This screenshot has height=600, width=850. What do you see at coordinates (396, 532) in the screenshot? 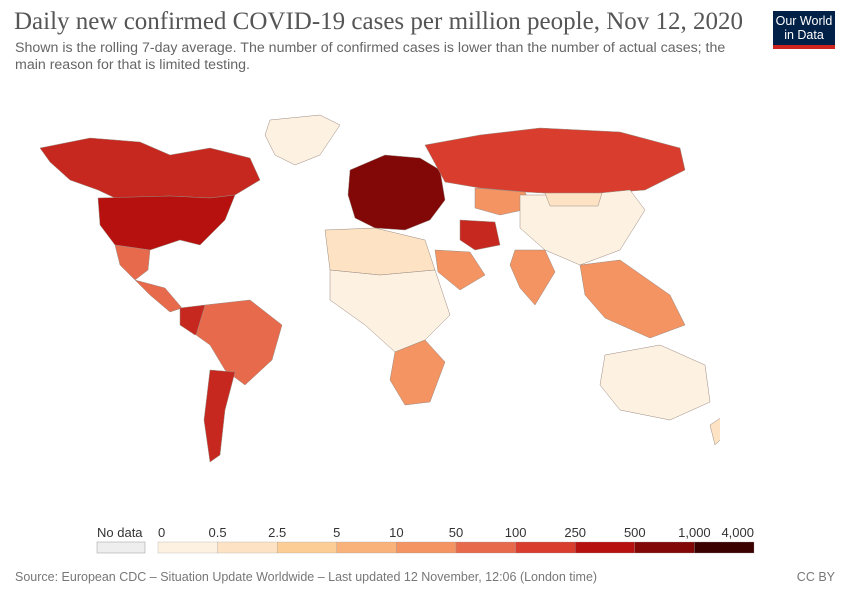
I see `legend-tick-label: 10` at bounding box center [396, 532].